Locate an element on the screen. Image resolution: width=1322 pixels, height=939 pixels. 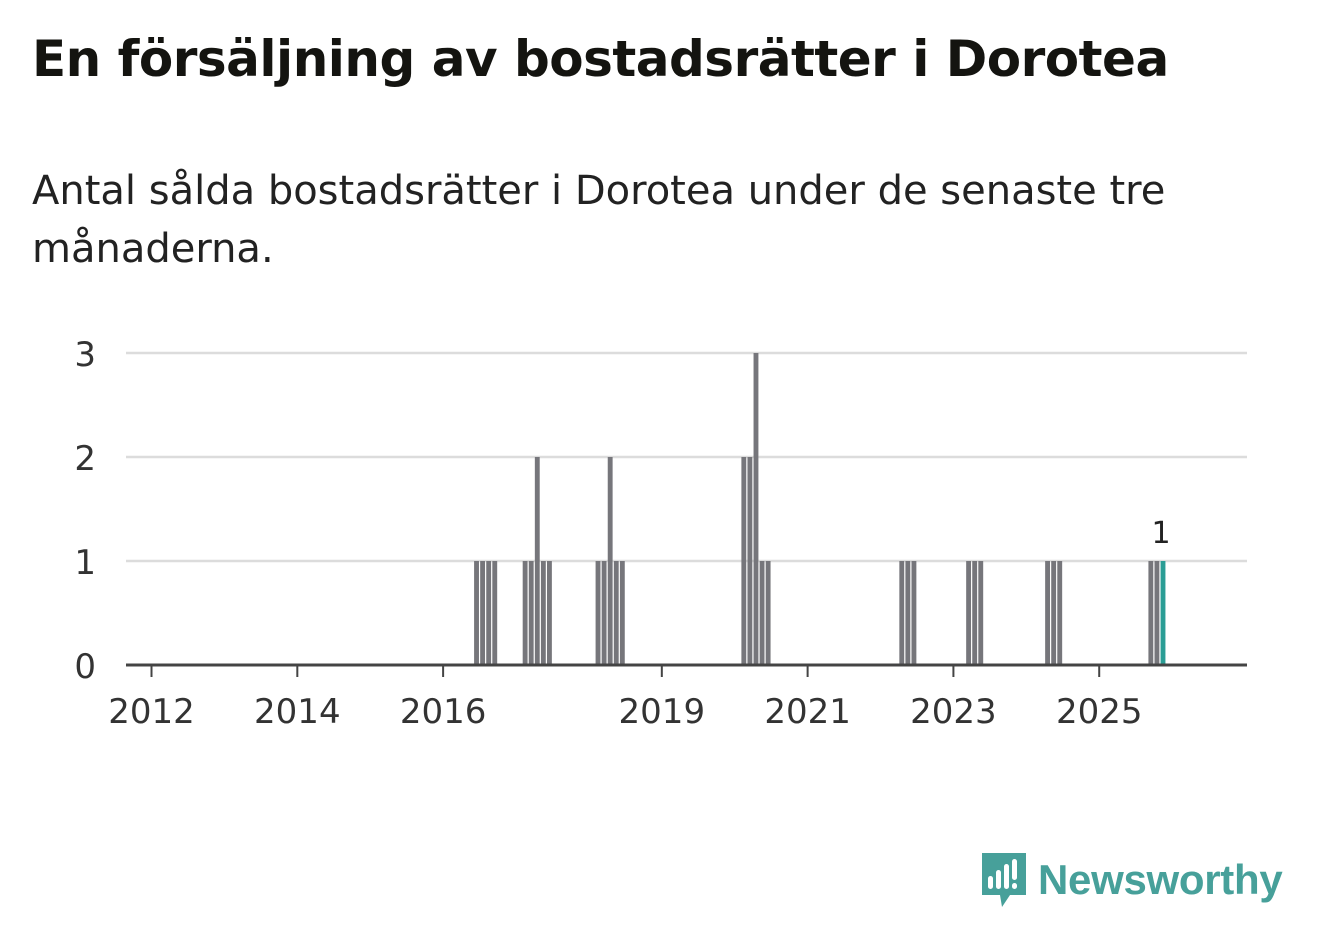
brand-logo: Newsworthy is located at coordinates (1131, 880).